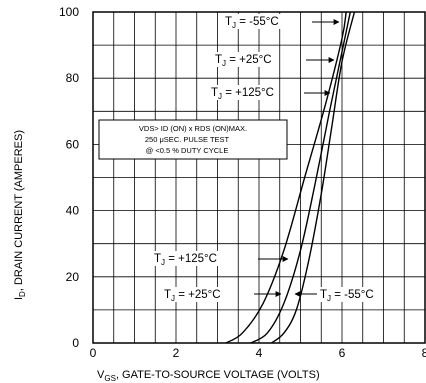 This screenshot has height=383, width=426. What do you see at coordinates (187, 150) in the screenshot?
I see `test-condition-line-3: @ <0.5 % DUTY CYCLE` at bounding box center [187, 150].